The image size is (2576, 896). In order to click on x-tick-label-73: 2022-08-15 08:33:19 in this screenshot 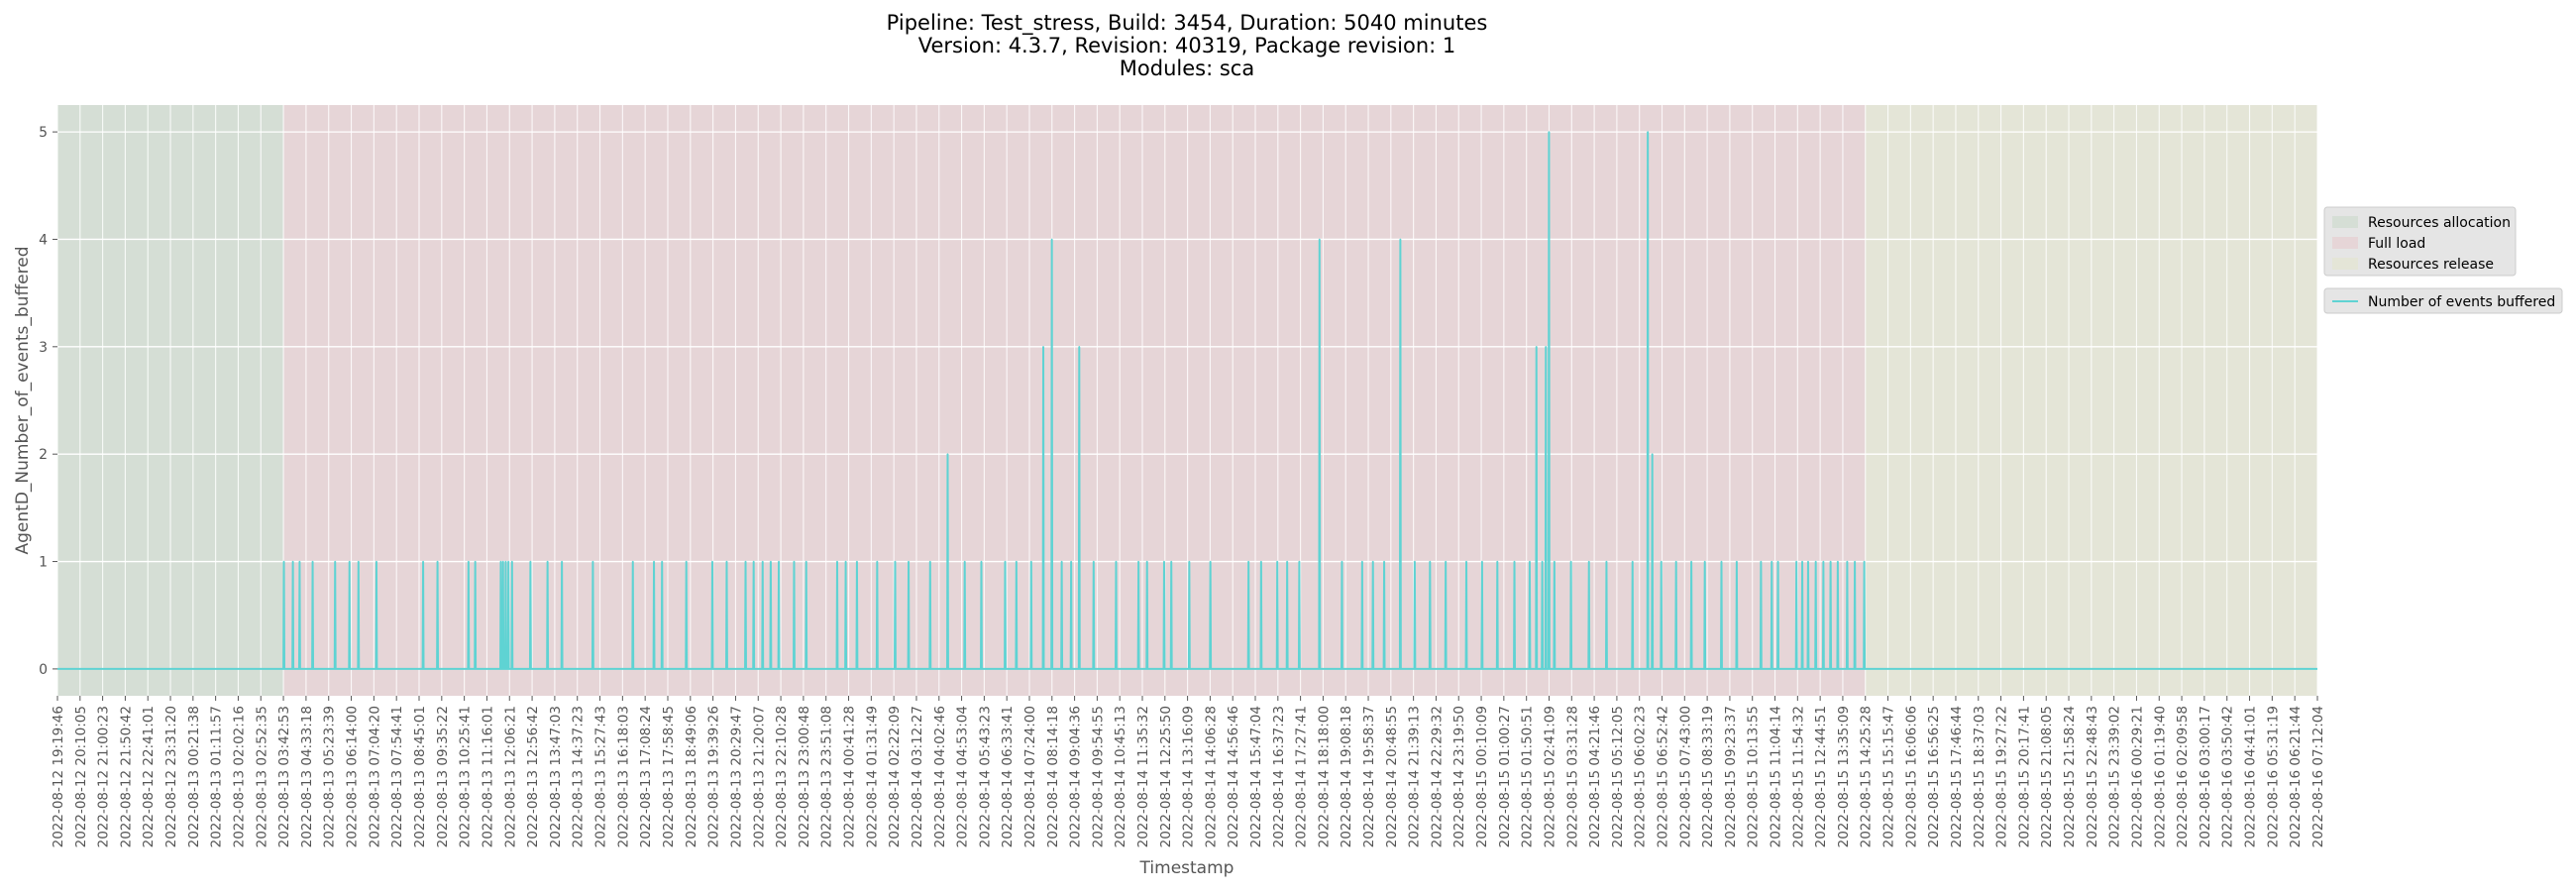, I will do `click(1708, 776)`.